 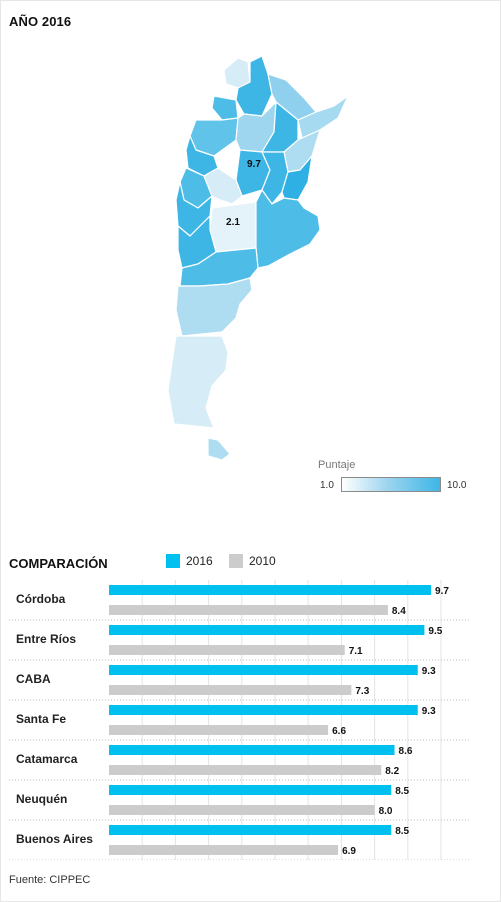 What do you see at coordinates (337, 465) in the screenshot?
I see `legend-title: Puntaje` at bounding box center [337, 465].